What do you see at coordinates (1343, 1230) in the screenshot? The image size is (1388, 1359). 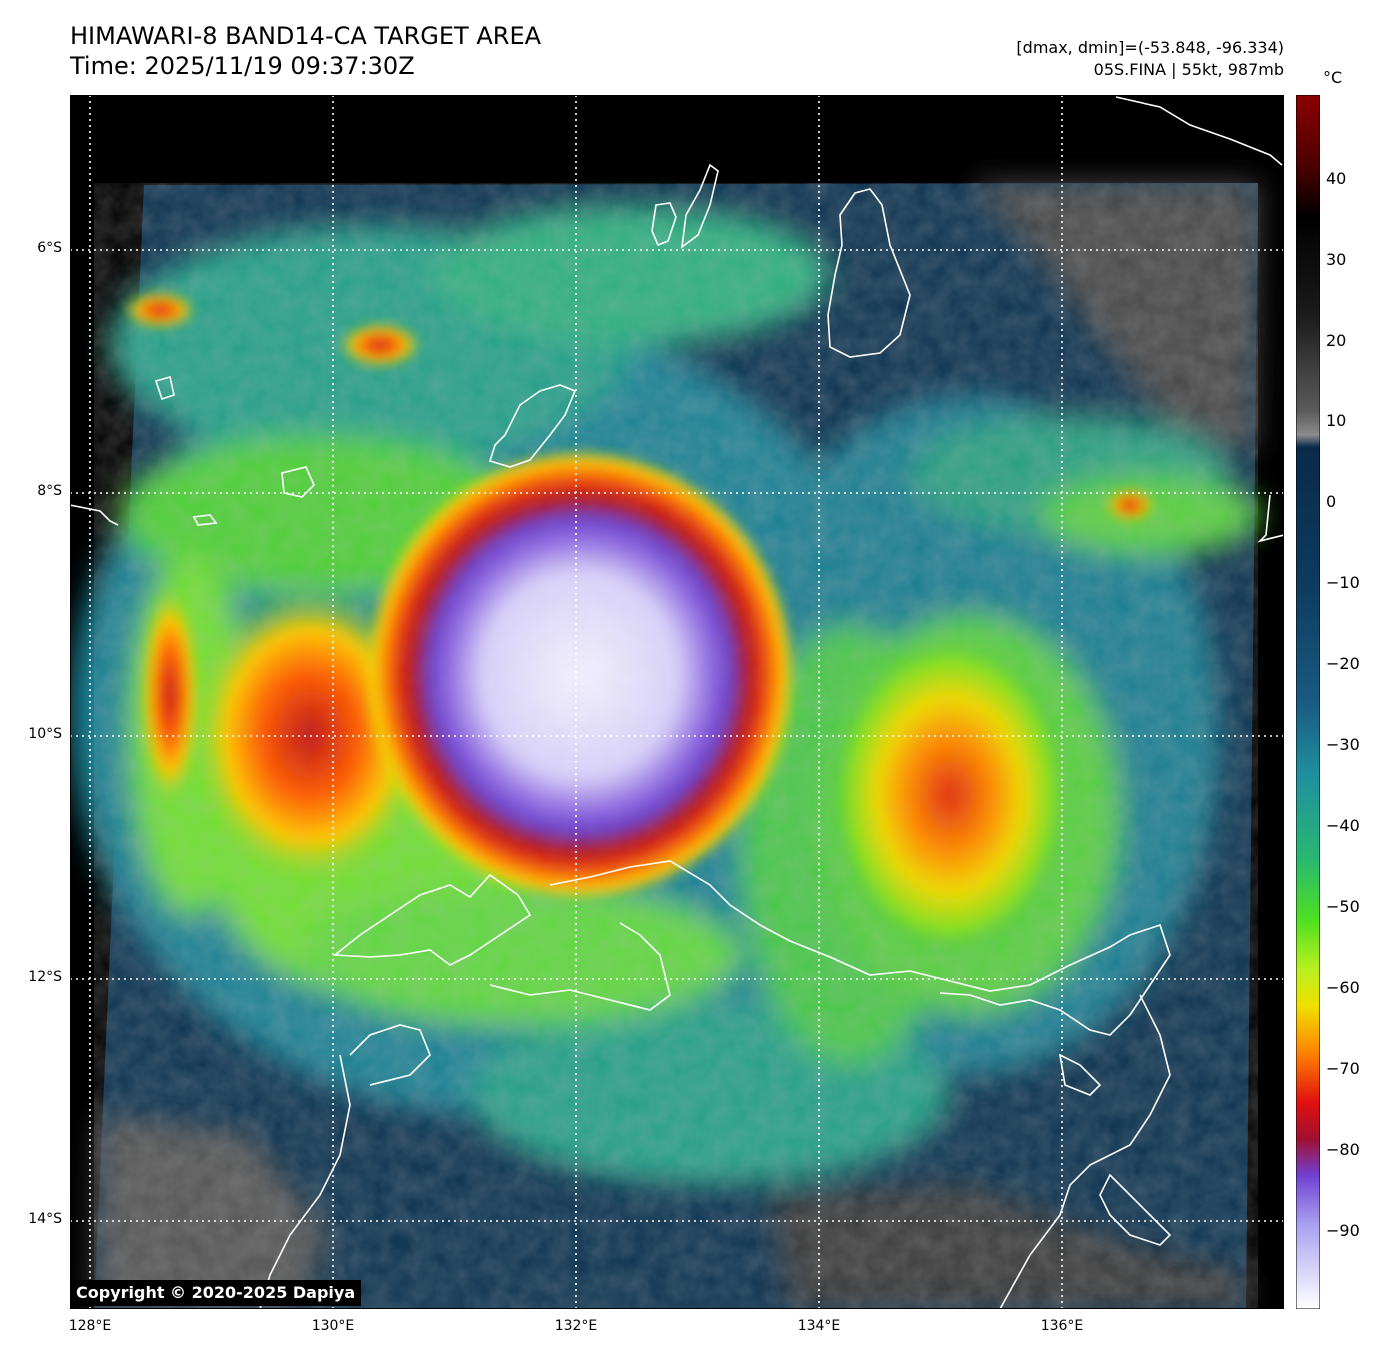 I see `colorbar-tick-minus90: −90` at bounding box center [1343, 1230].